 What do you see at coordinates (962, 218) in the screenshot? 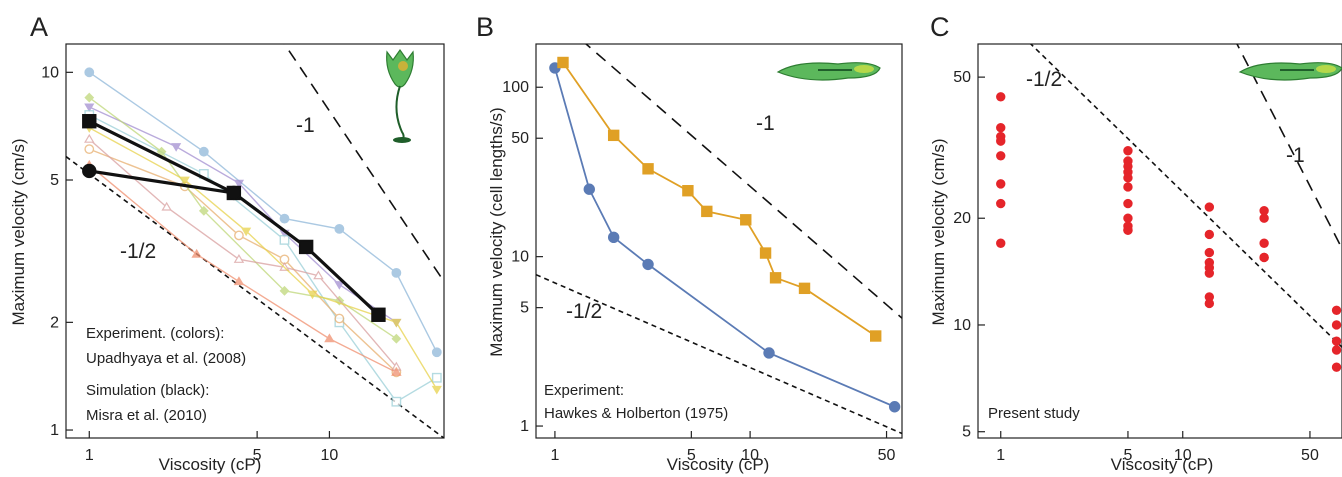
I see `y-tick-label: 20` at bounding box center [962, 218].